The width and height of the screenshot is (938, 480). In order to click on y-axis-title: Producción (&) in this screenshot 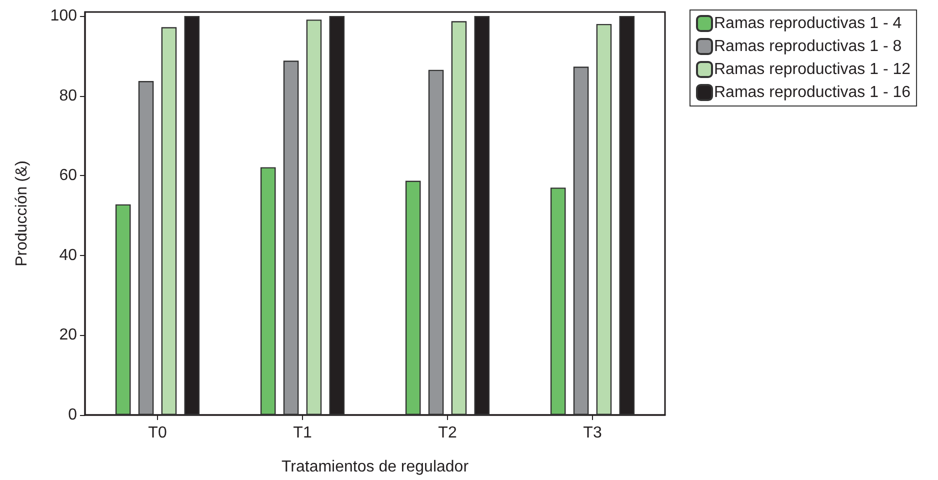, I will do `click(22, 213)`.